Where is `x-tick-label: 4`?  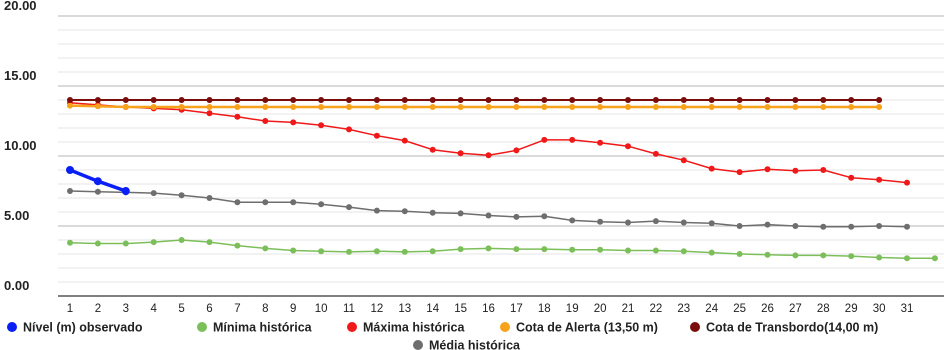
x-tick-label: 4 is located at coordinates (153, 309).